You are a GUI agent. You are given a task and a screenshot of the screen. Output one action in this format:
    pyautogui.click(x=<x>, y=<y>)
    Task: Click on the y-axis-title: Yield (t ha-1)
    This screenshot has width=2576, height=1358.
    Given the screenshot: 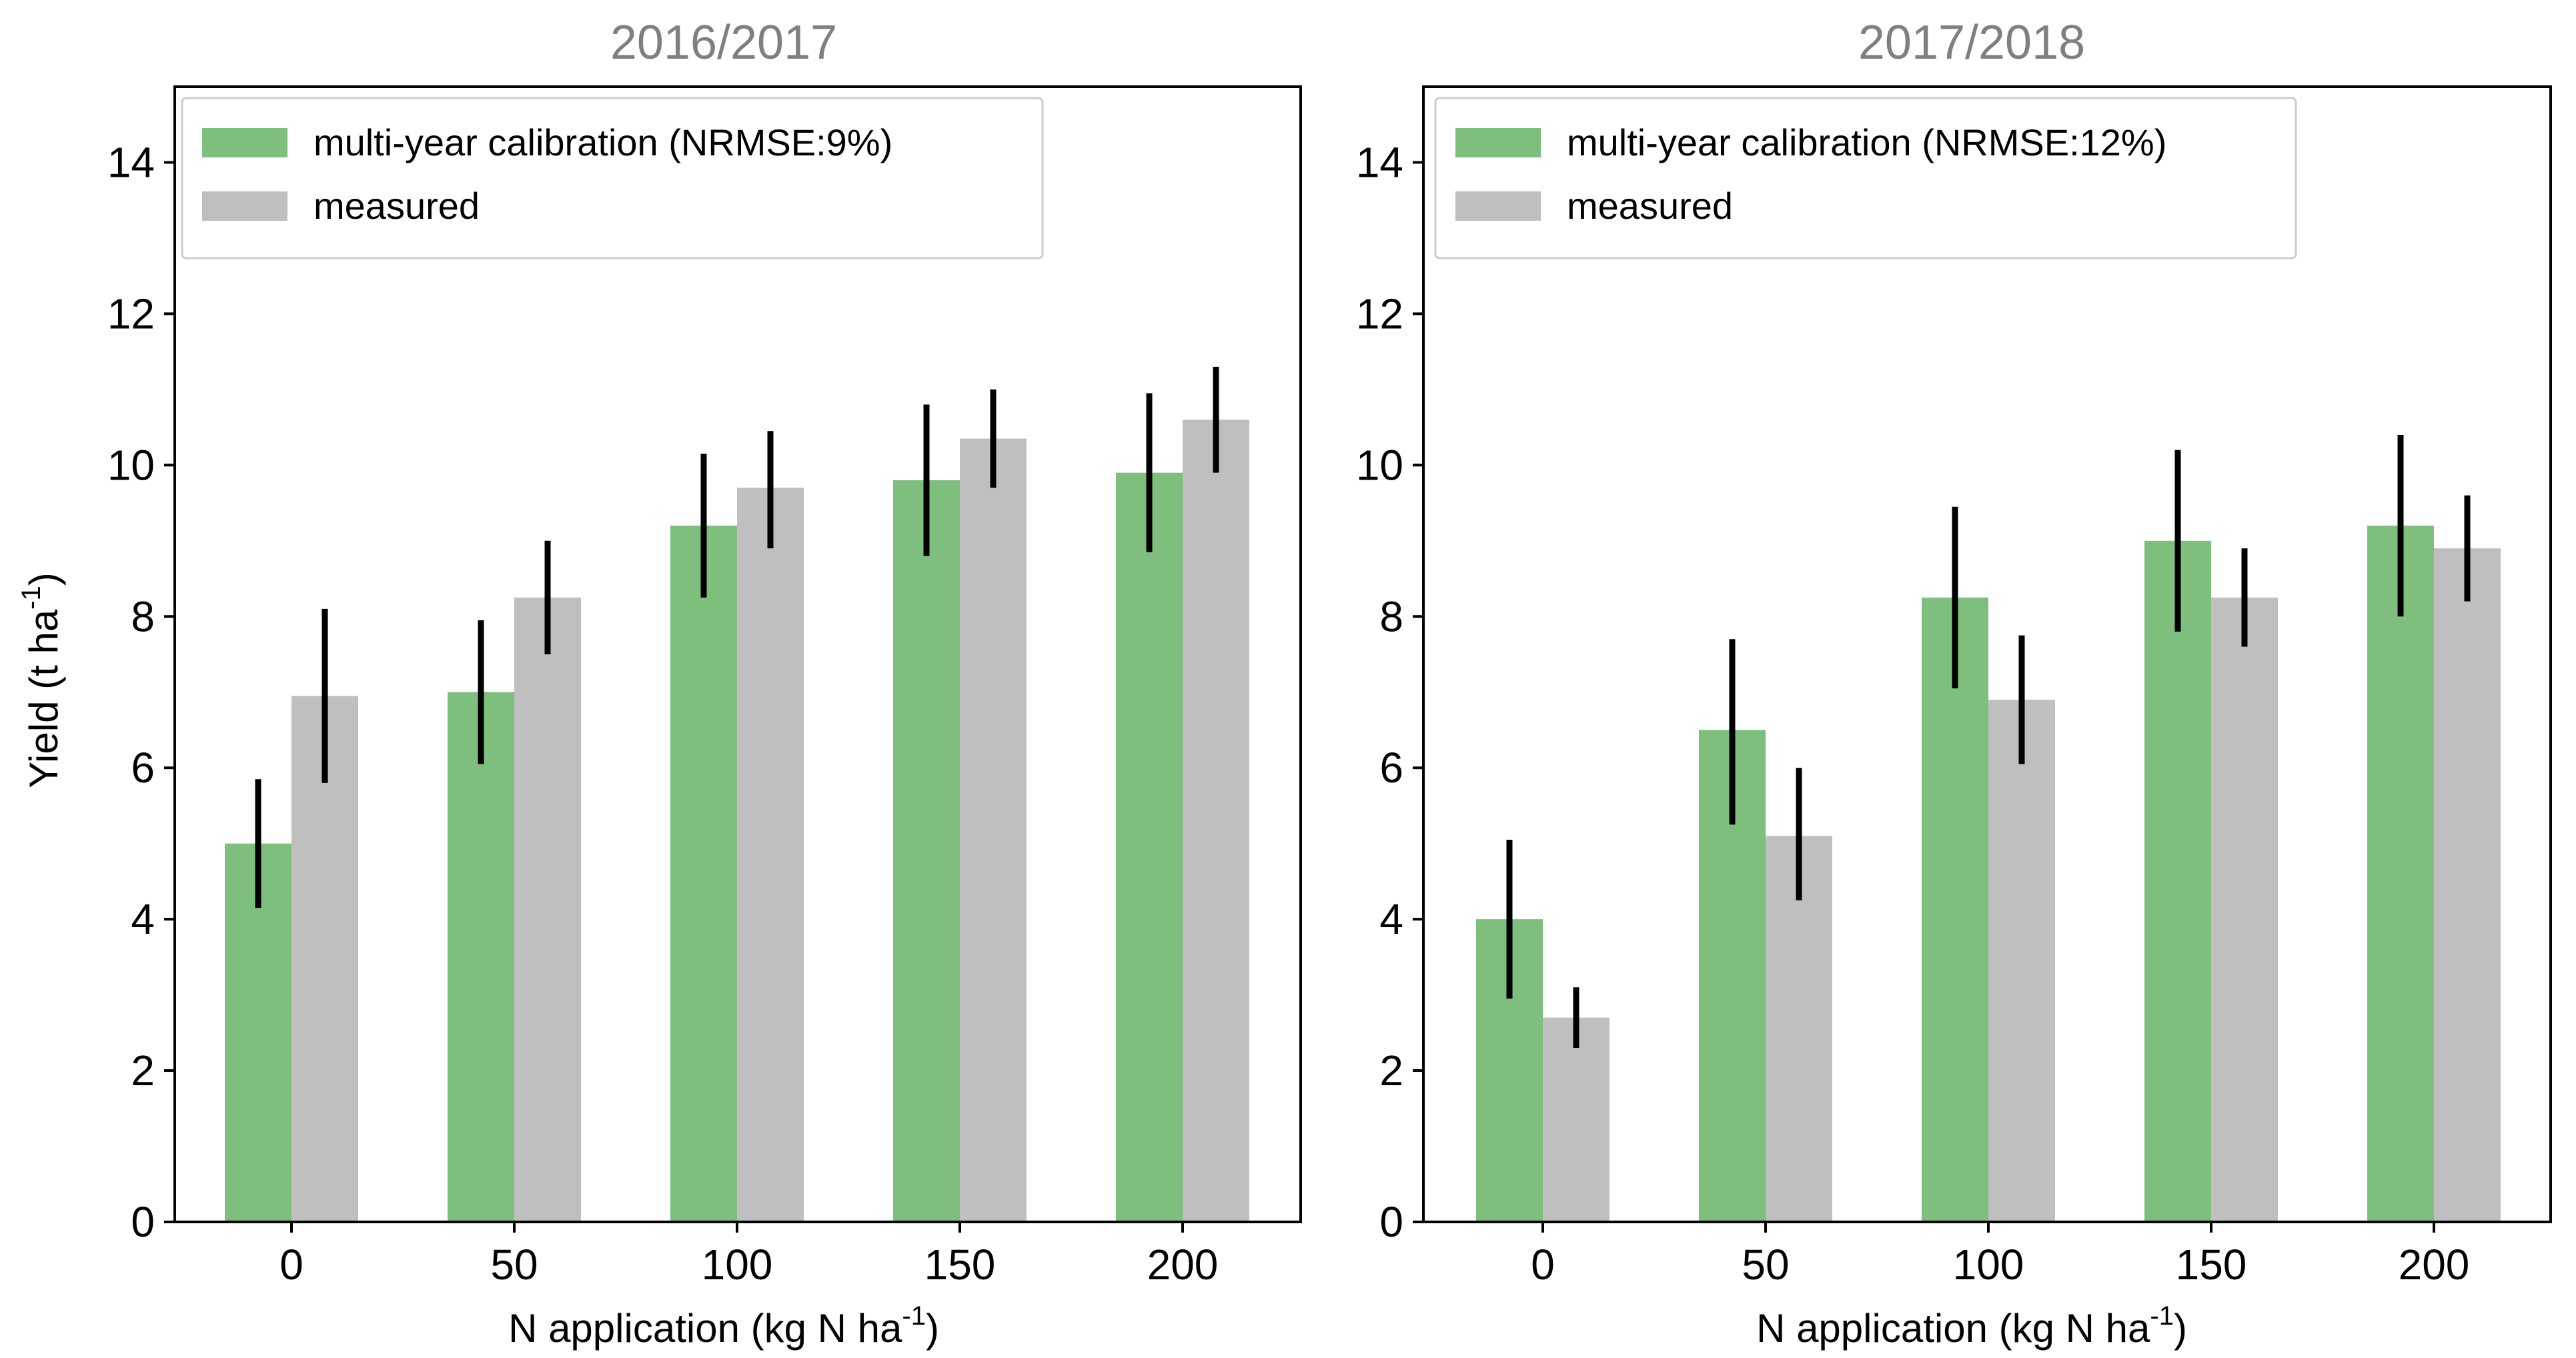 What is the action you would take?
    pyautogui.click(x=41, y=680)
    